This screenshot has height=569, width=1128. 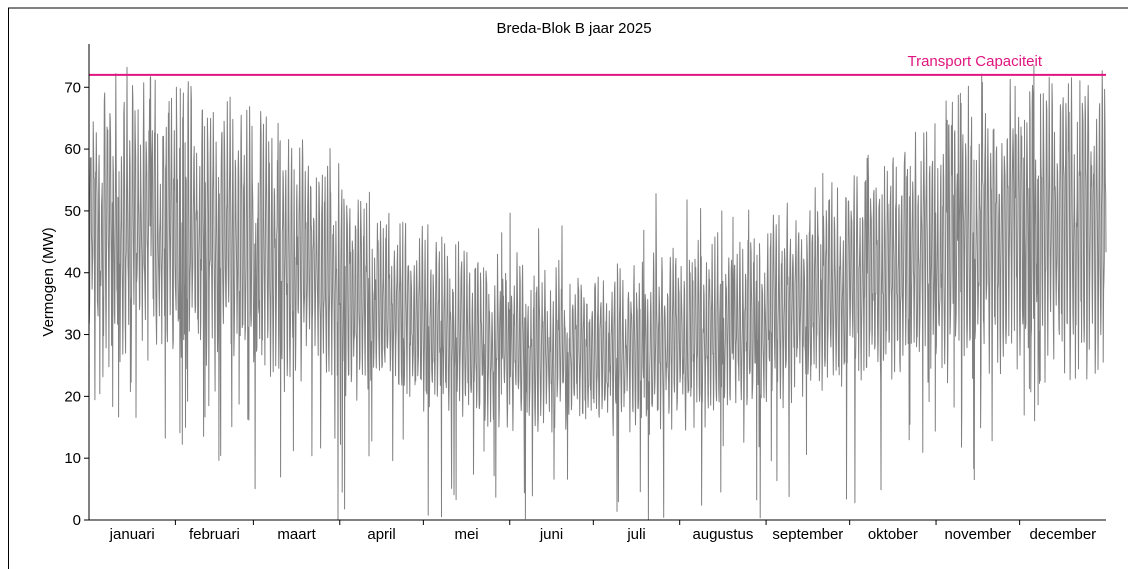 I want to click on x-tick-label: mei, so click(x=466, y=534).